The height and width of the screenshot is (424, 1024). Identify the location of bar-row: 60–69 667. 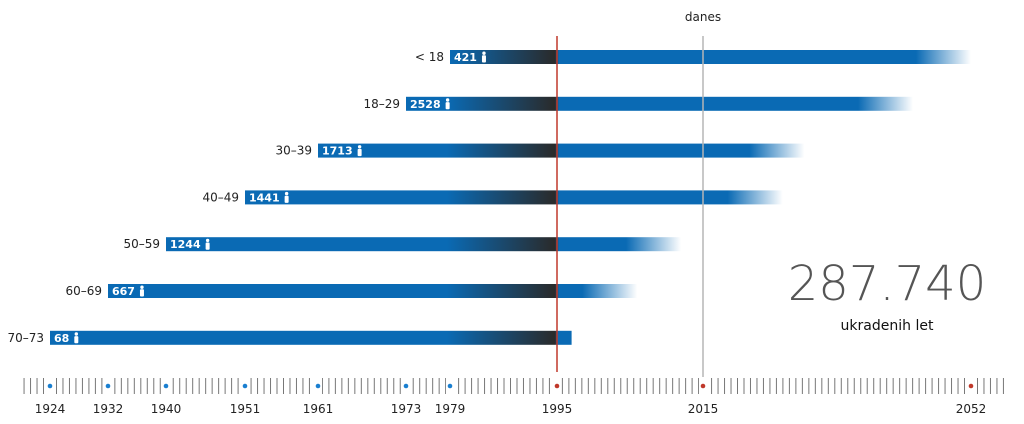
(351, 291).